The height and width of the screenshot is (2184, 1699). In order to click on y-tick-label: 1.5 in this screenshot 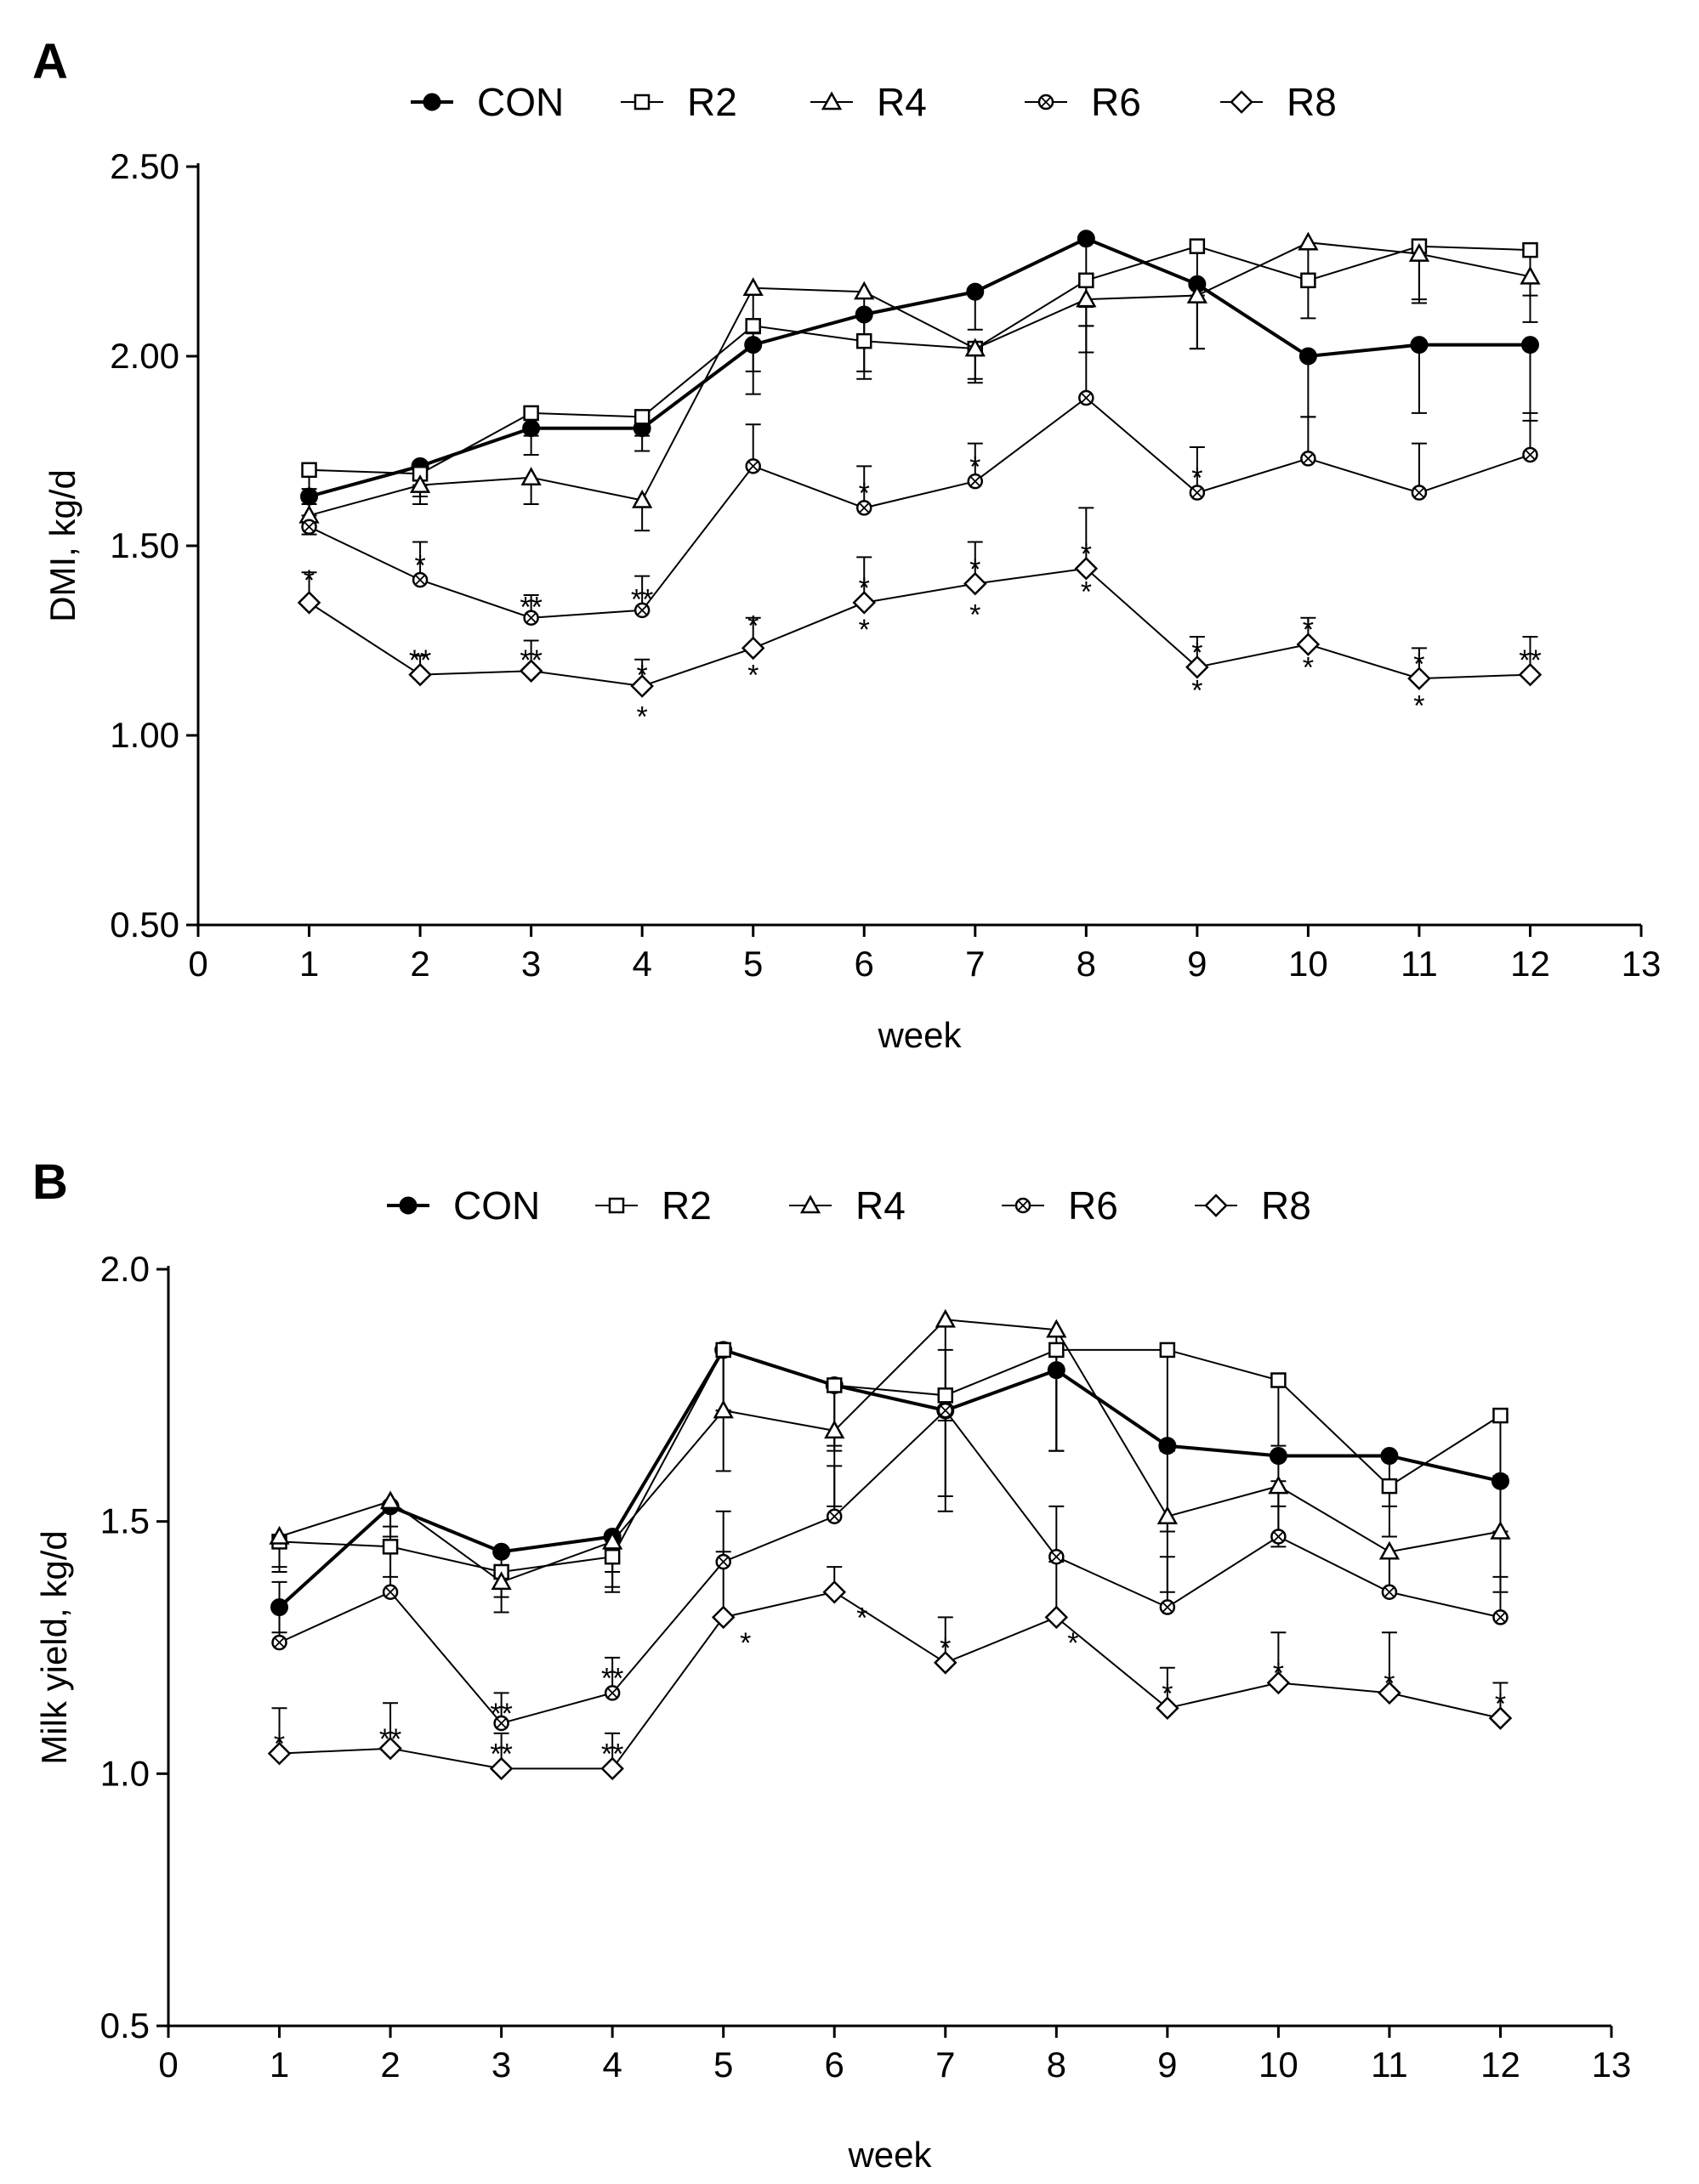, I will do `click(125, 1521)`.